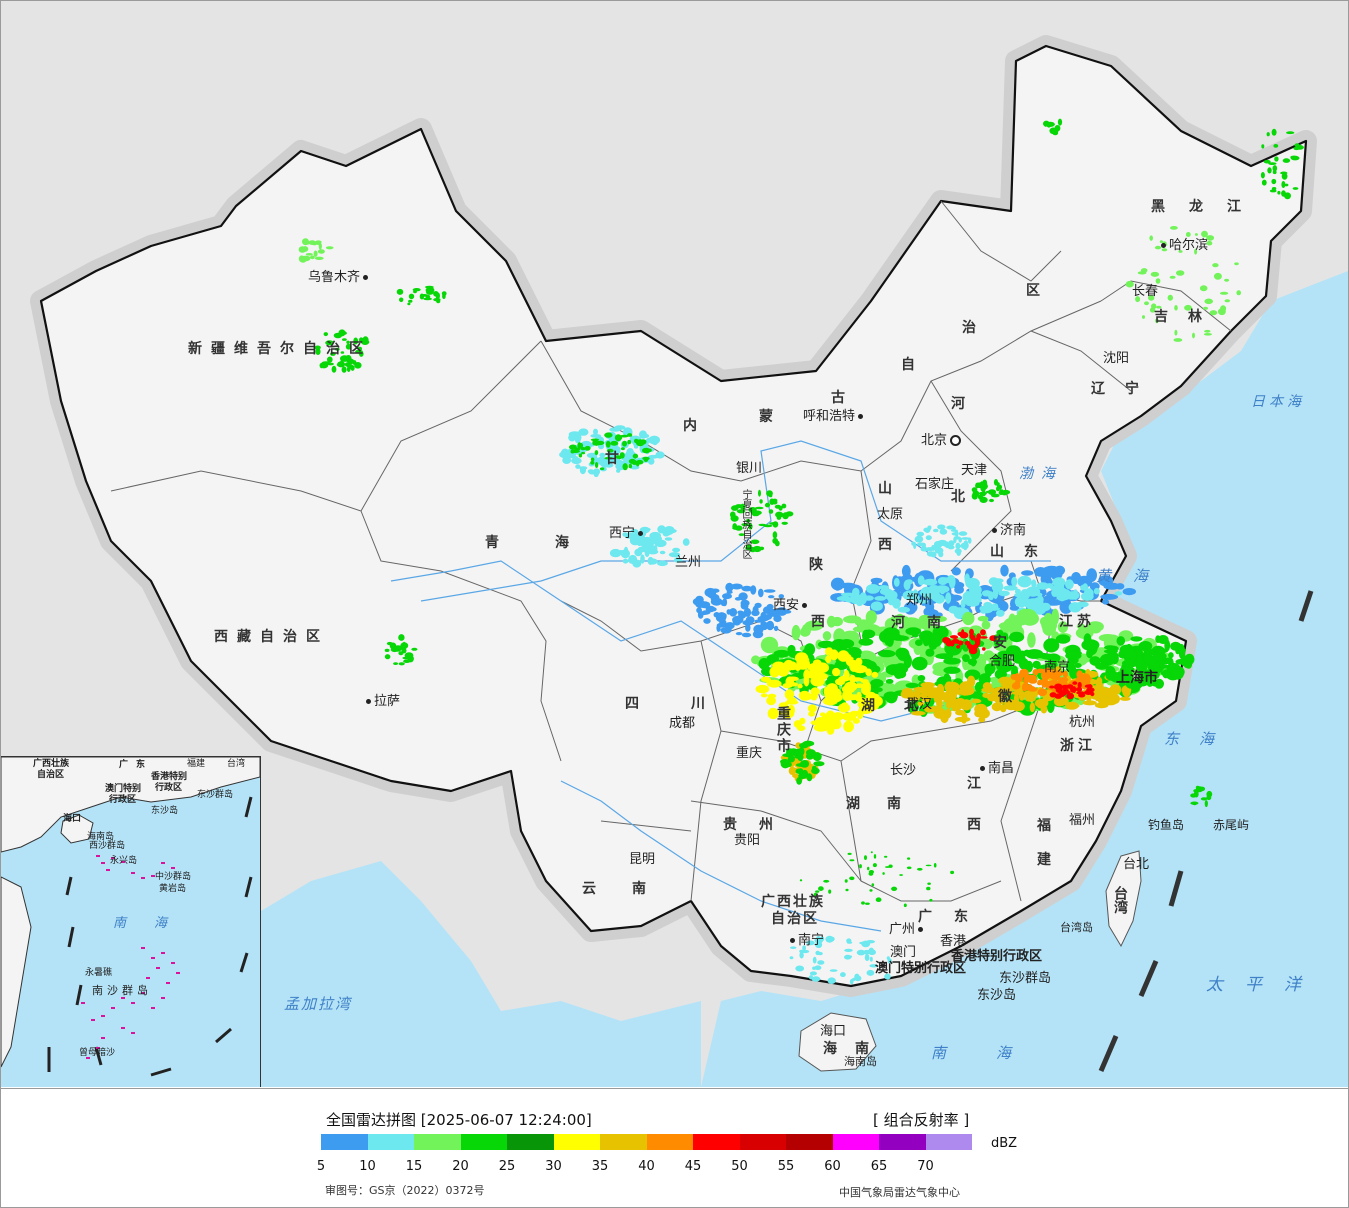 The width and height of the screenshot is (1349, 1208). I want to click on province-label: 内, so click(694, 426).